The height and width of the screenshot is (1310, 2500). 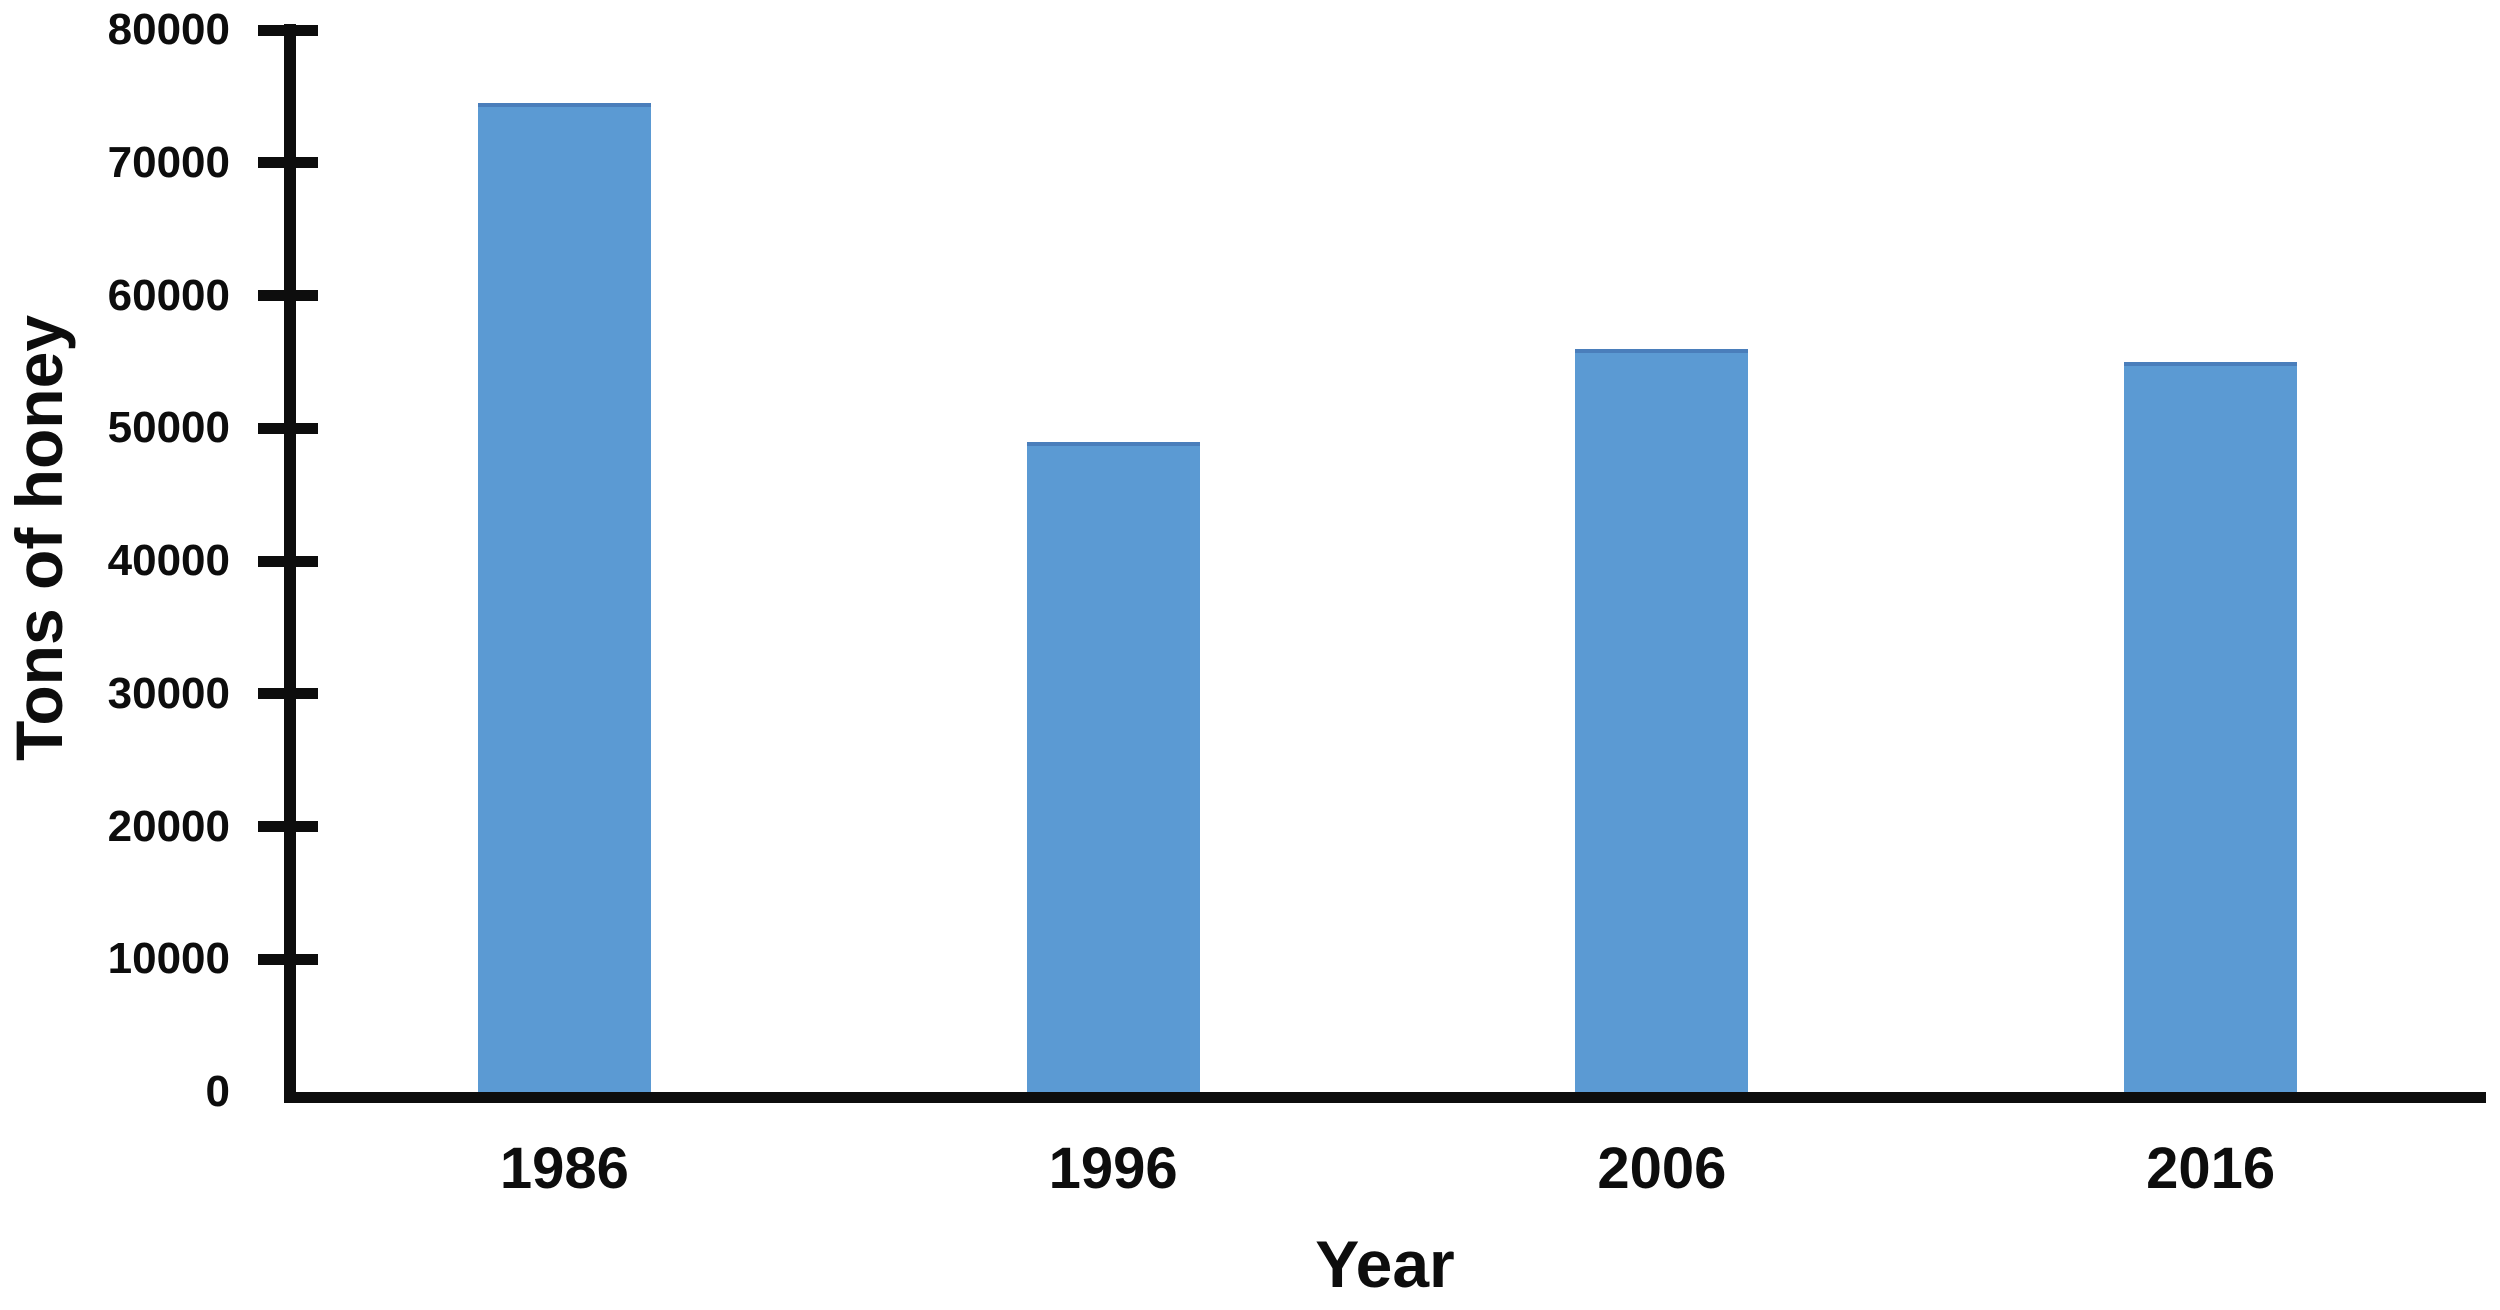 I want to click on x-category-label: 2016, so click(x=2211, y=1168).